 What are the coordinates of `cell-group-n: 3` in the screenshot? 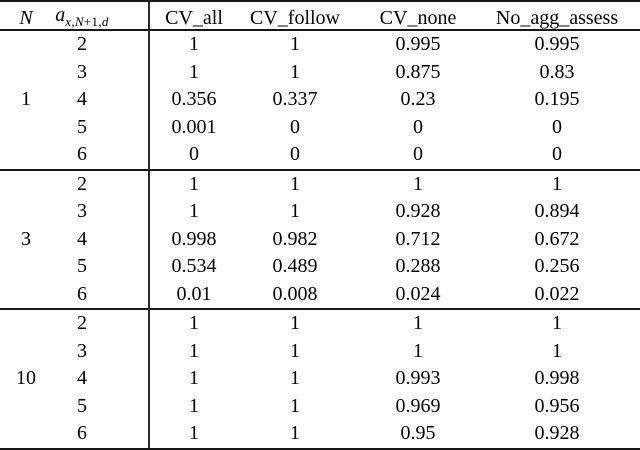 It's located at (26, 238).